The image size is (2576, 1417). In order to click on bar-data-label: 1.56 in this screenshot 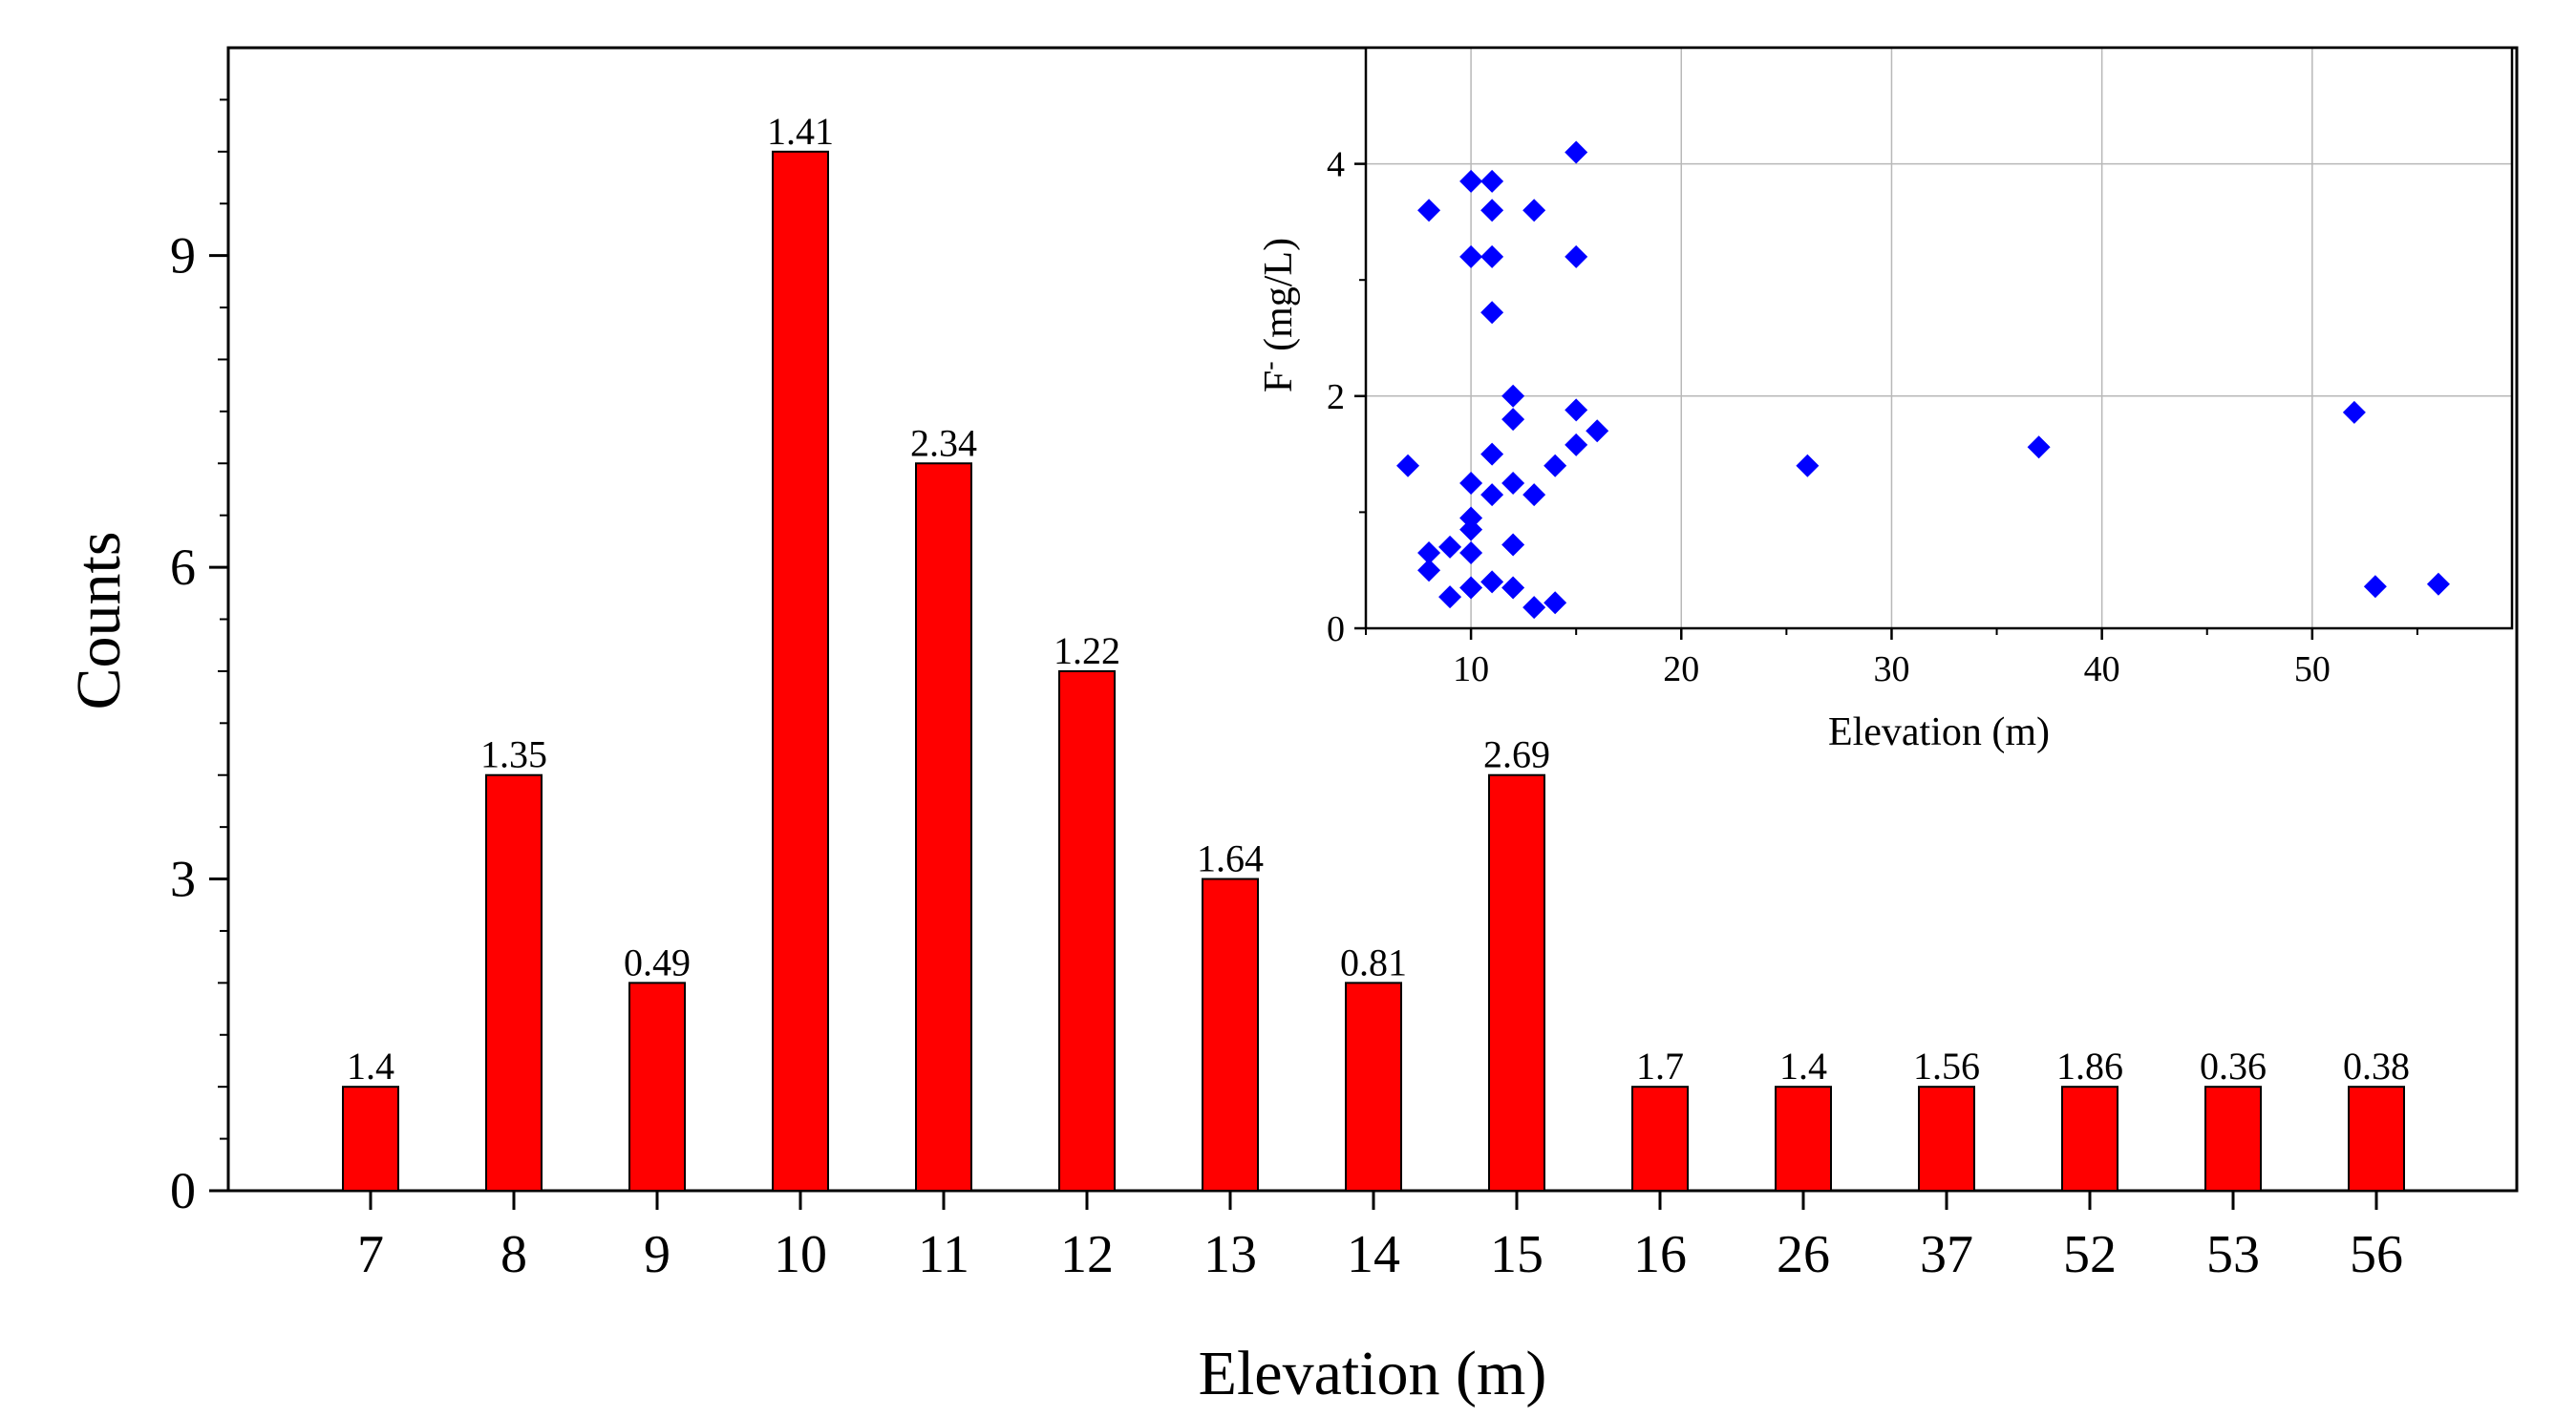, I will do `click(1946, 1067)`.